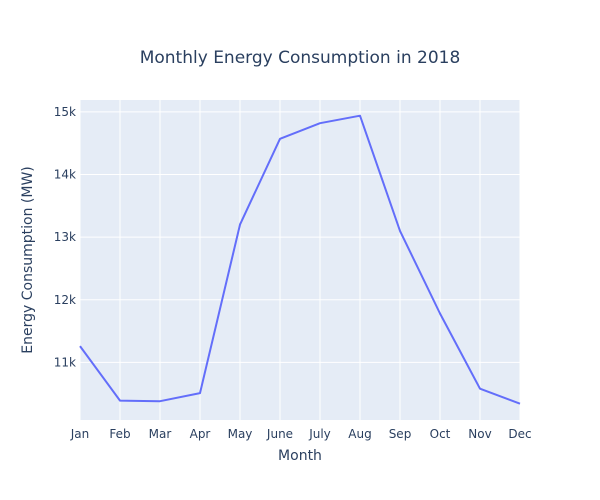  What do you see at coordinates (519, 434) in the screenshot?
I see `x-tick-label: Dec` at bounding box center [519, 434].